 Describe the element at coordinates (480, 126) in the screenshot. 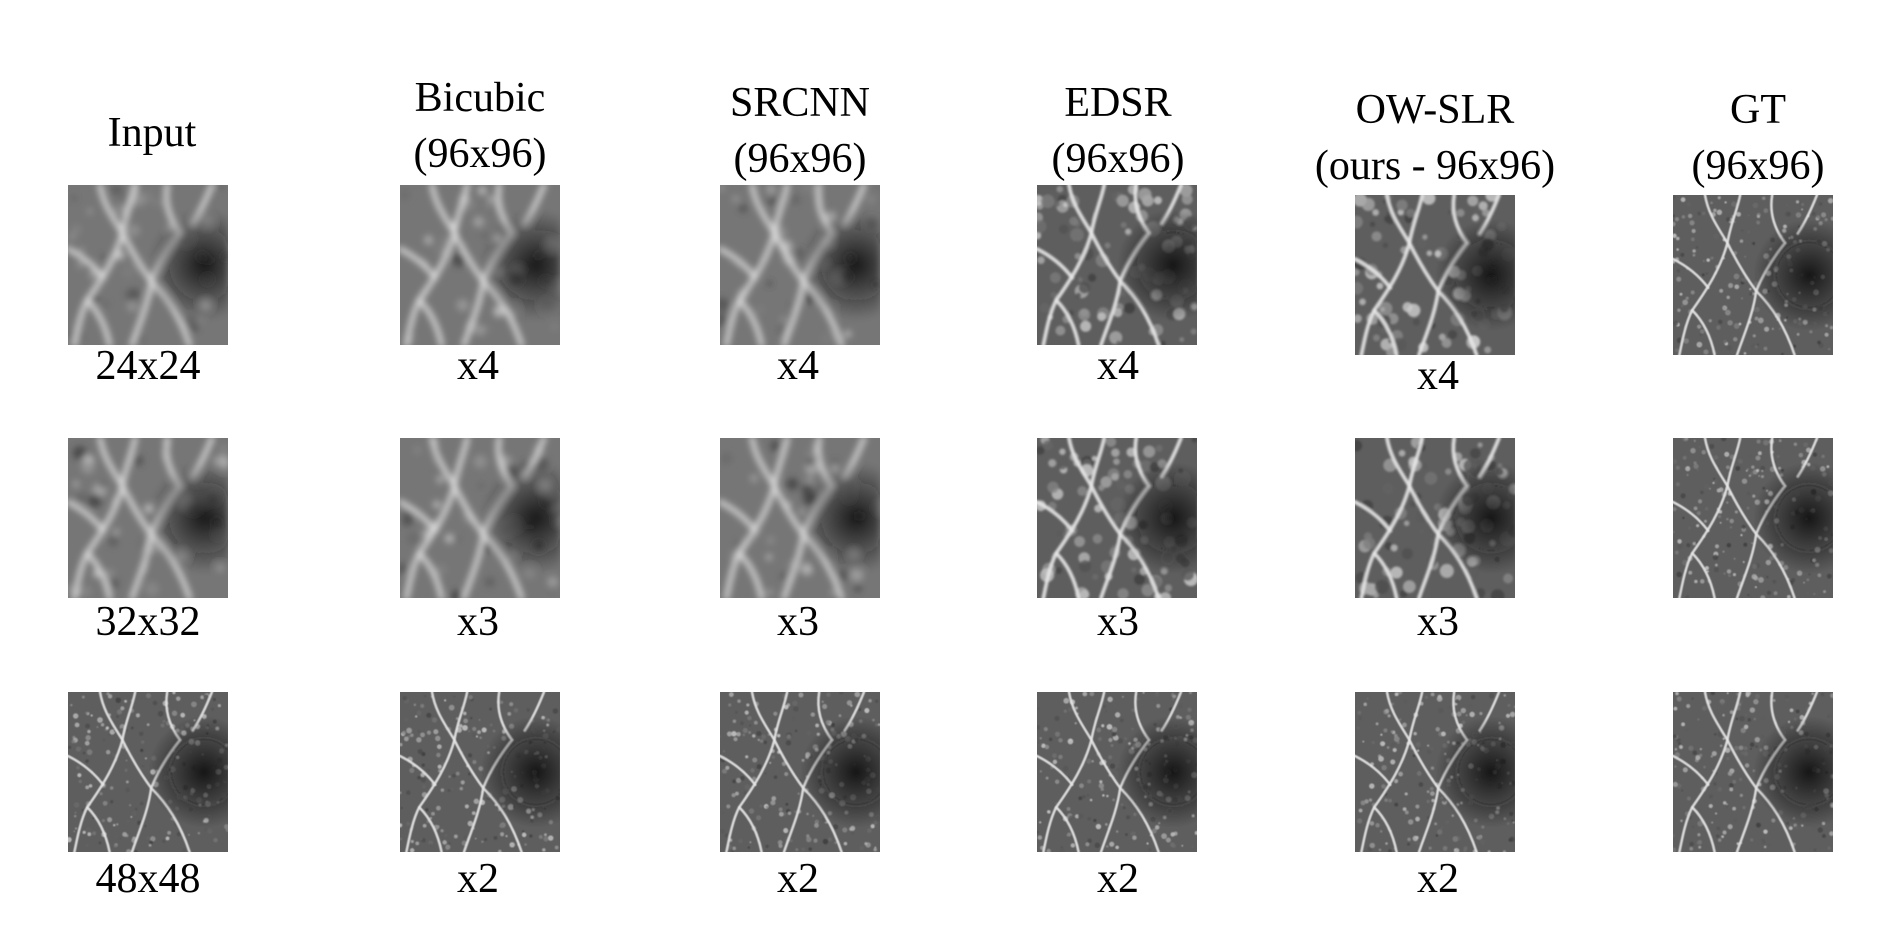

I see `header-bicubic: Bicubic (96x96)` at that location.